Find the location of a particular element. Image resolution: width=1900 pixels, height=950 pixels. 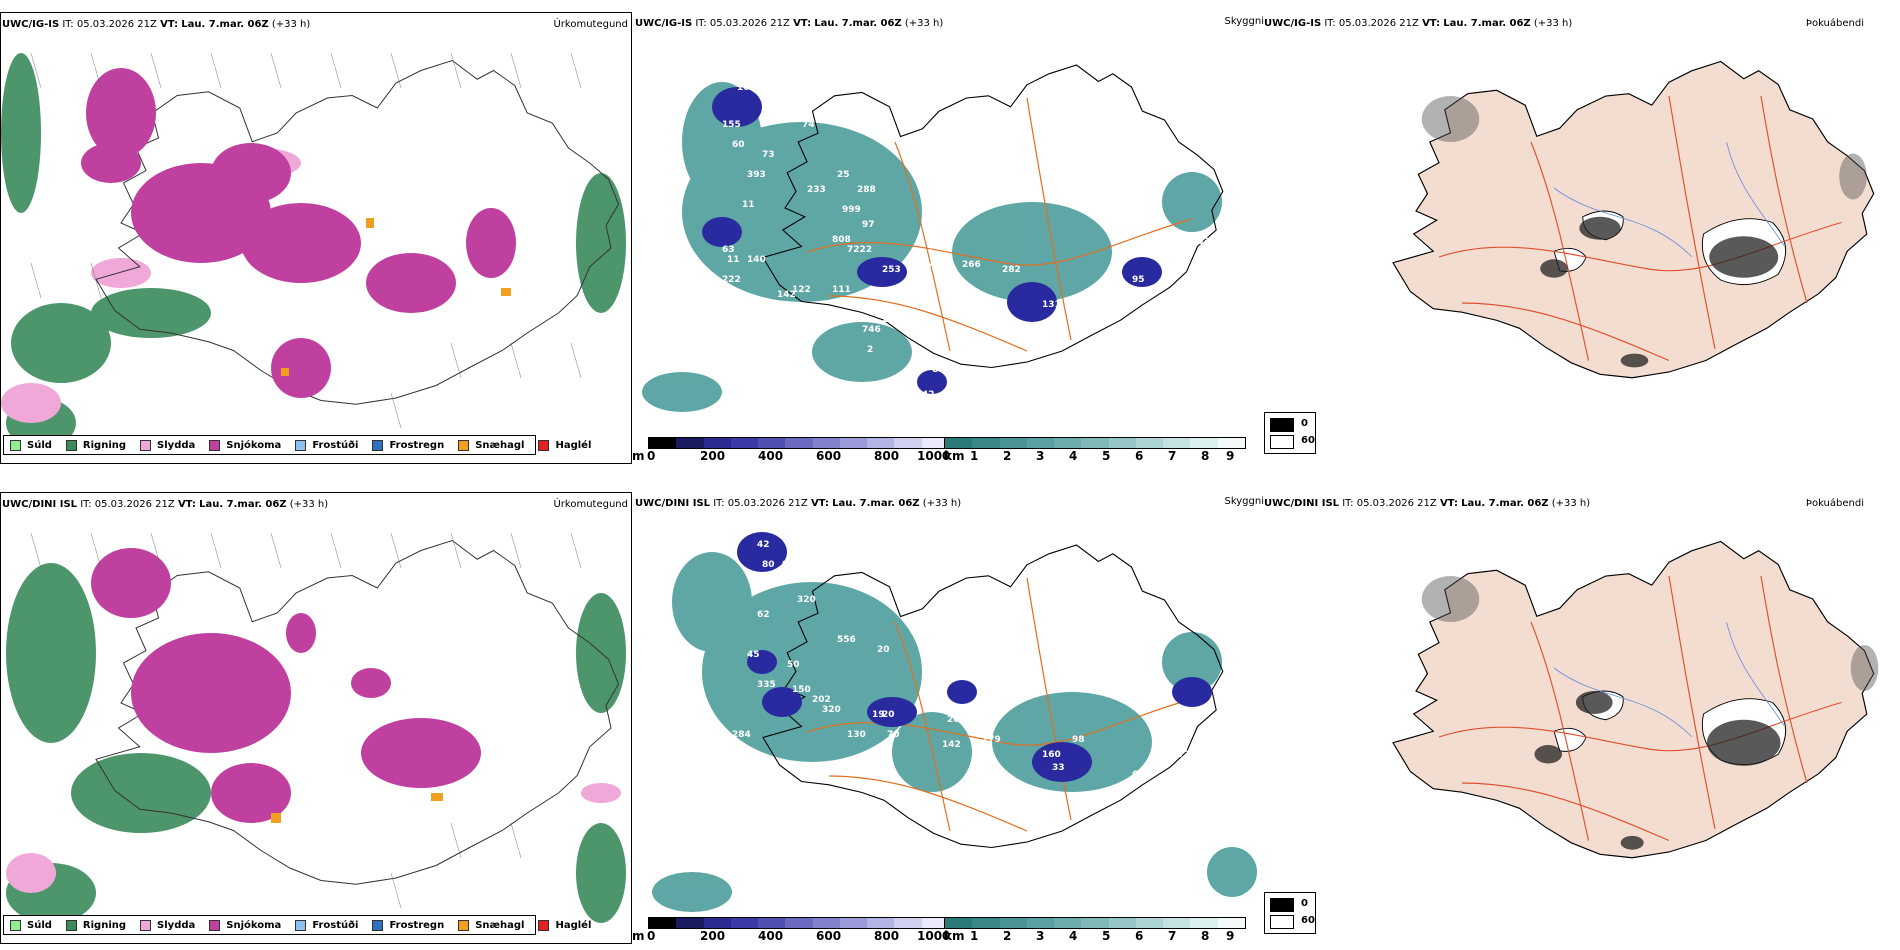

cloud-base-value-label: 130 is located at coordinates (856, 735).